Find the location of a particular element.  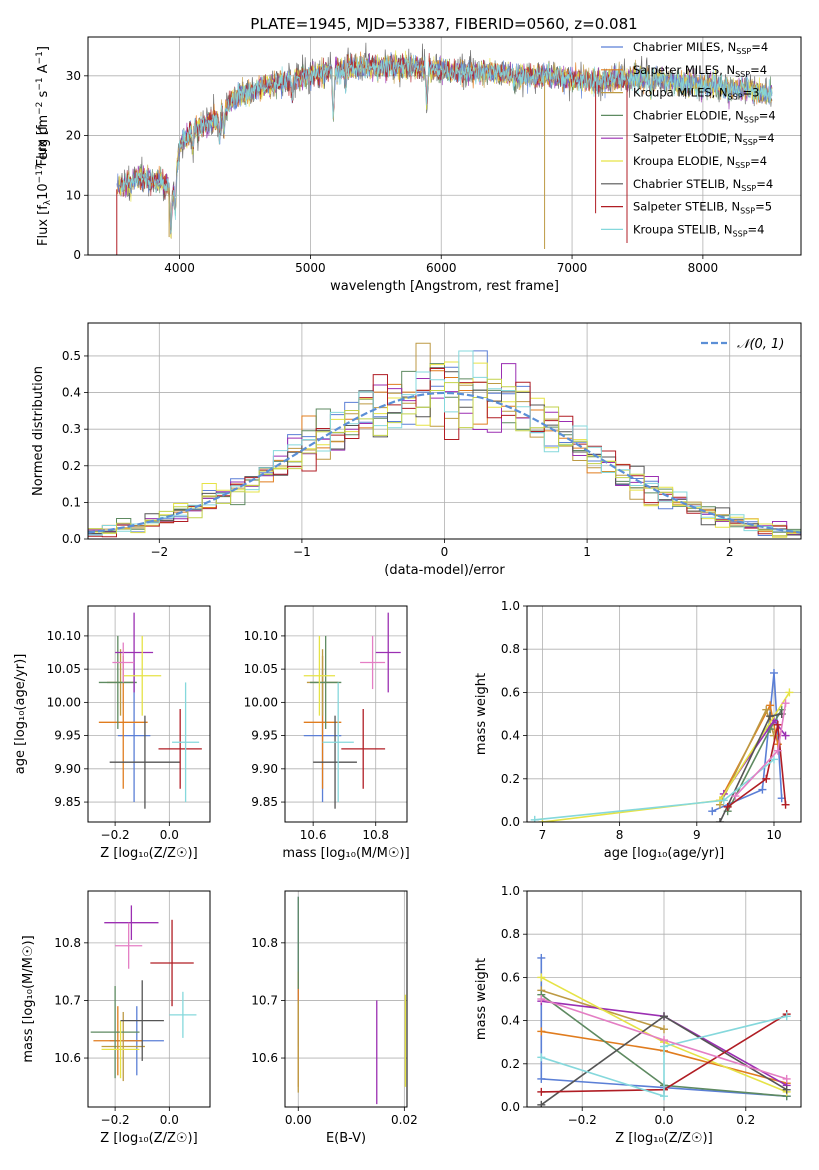

y-tick-label: 10.10 is located at coordinates (261, 636).